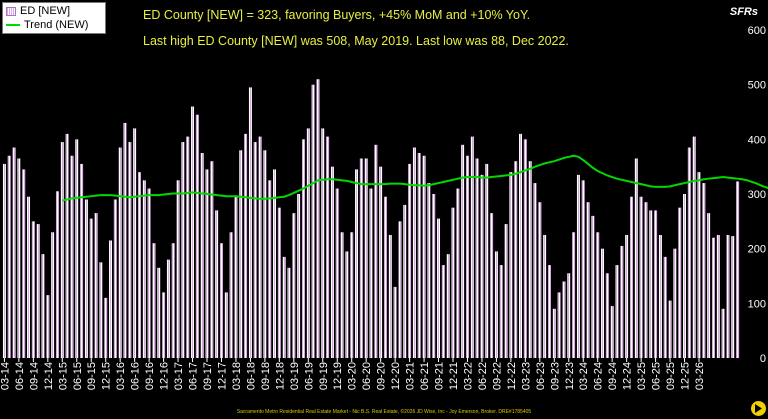  What do you see at coordinates (512, 376) in the screenshot?
I see `x-tick-label: 12-22` at bounding box center [512, 376].